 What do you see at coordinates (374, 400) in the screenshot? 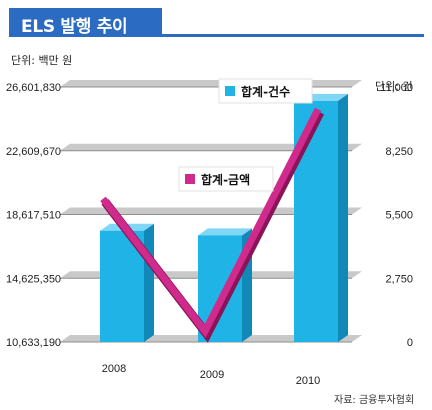
I see `source-note: 자료: 금융투자협회` at bounding box center [374, 400].